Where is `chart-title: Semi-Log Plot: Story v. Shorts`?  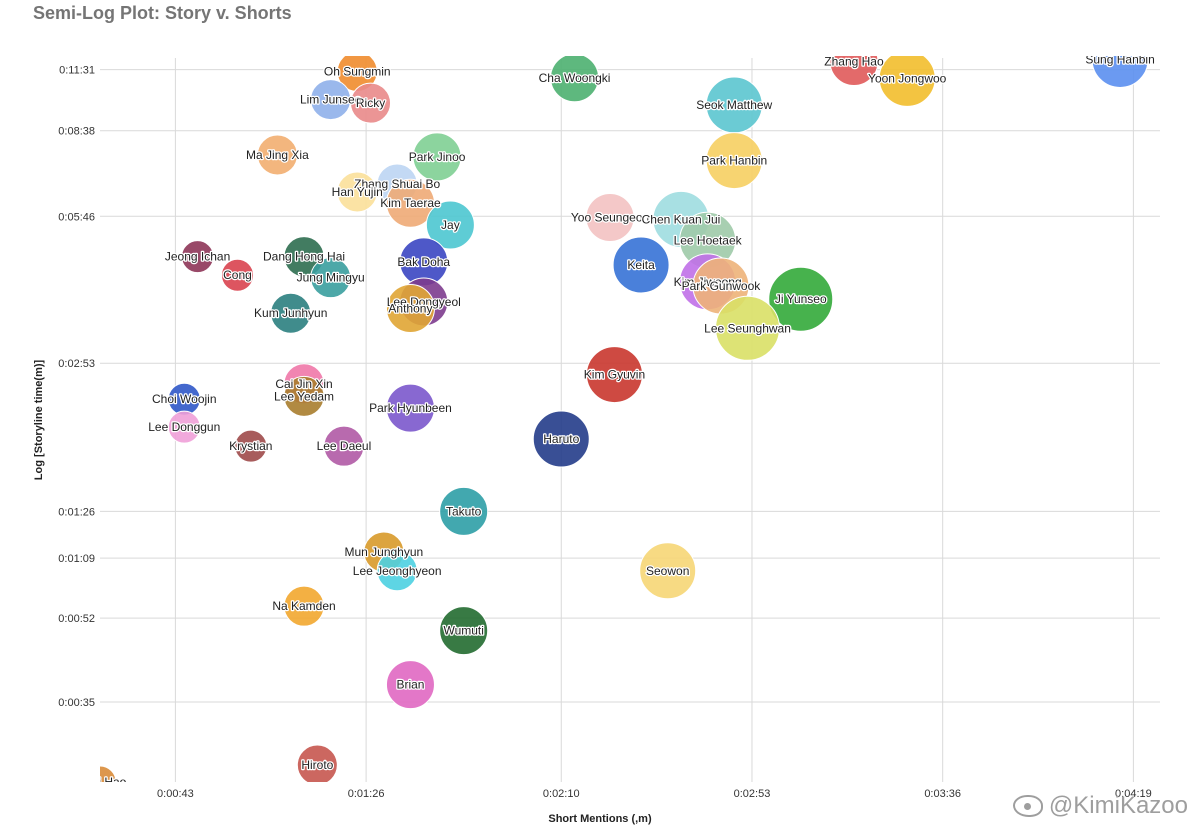
chart-title: Semi-Log Plot: Story v. Shorts is located at coordinates (162, 13).